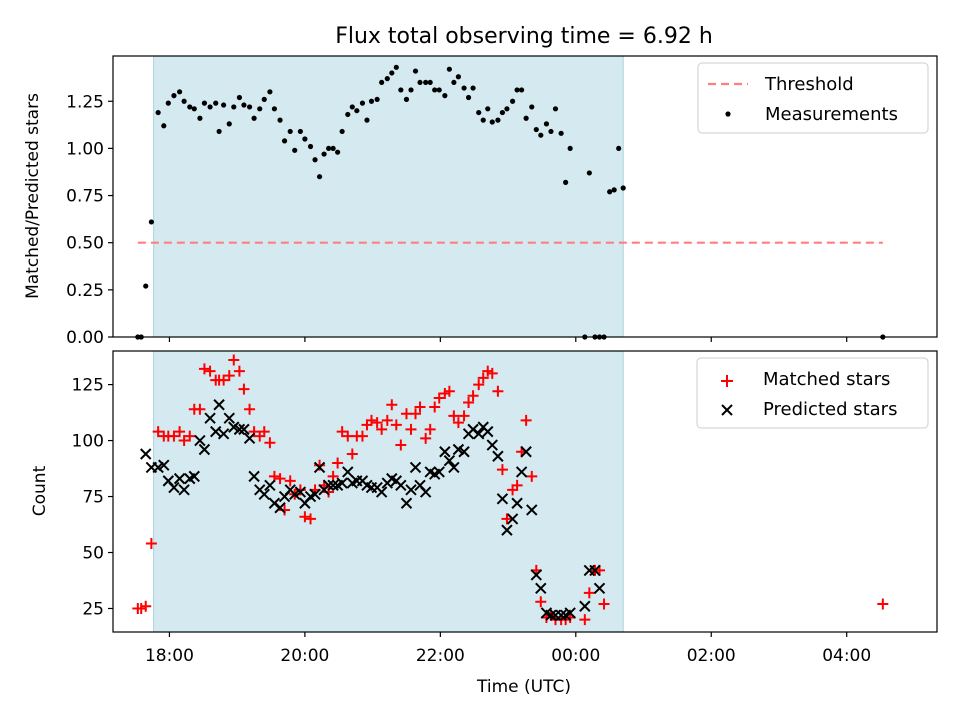 The height and width of the screenshot is (724, 960). Describe the element at coordinates (524, 36) in the screenshot. I see `figure-title: Flux total observing time = 6.92 h` at that location.